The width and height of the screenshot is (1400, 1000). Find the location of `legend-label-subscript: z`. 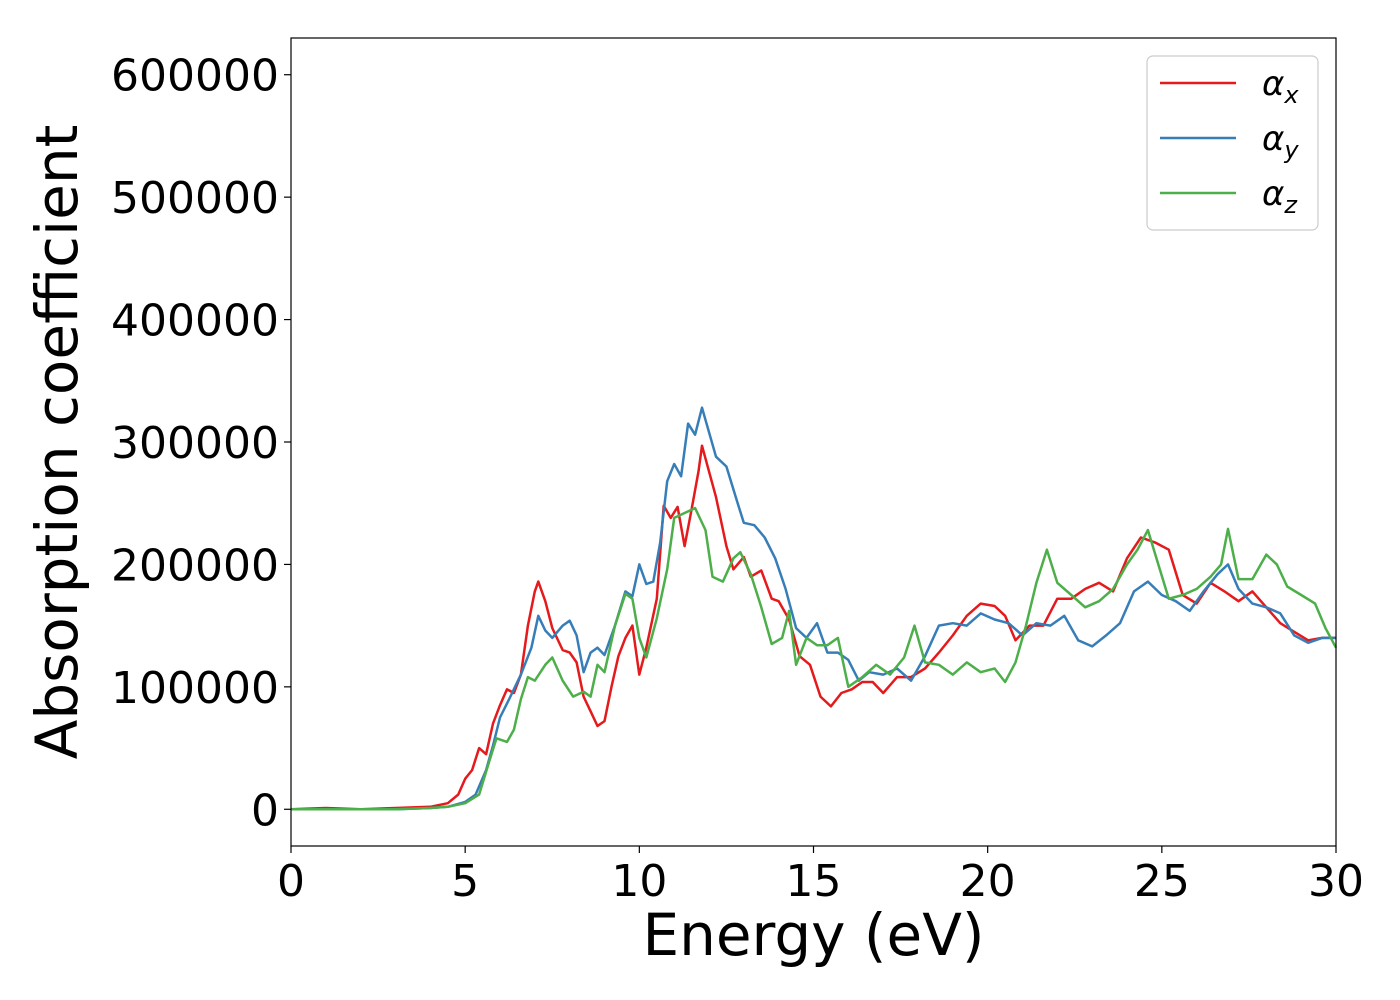

legend-label-subscript: z is located at coordinates (1290, 205).